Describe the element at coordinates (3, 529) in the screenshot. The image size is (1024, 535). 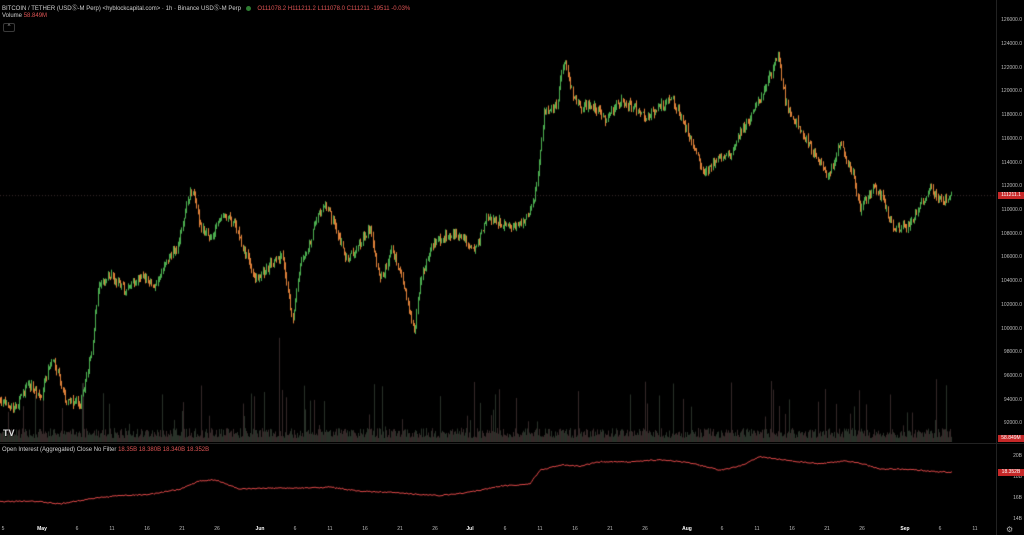
I see `date-axis-label: 5` at that location.